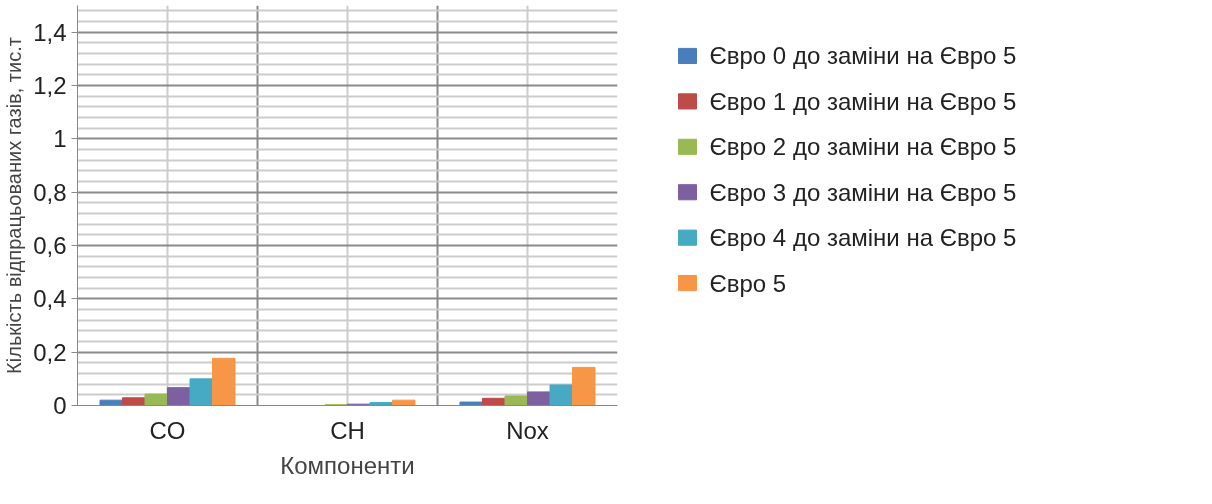  Describe the element at coordinates (50, 352) in the screenshot. I see `y-tick-label: 0,2` at that location.